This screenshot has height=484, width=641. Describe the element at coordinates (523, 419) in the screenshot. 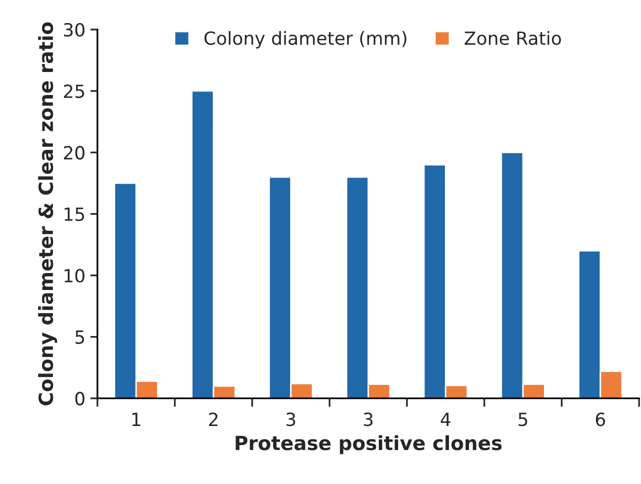

I see `x-tick-label: 5` at that location.